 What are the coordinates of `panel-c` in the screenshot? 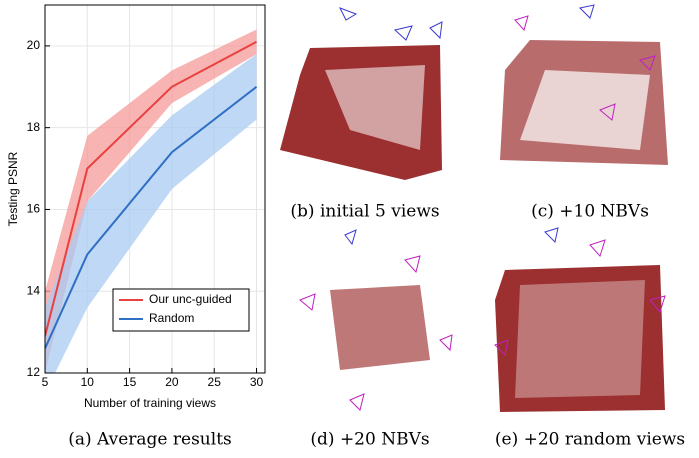 It's located at (584, 84).